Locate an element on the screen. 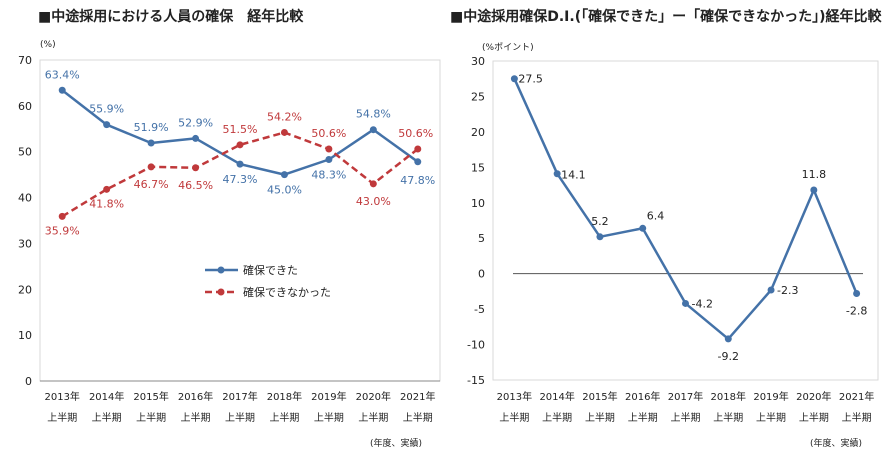 The image size is (891, 459). chart1-series-2-line is located at coordinates (240, 174).